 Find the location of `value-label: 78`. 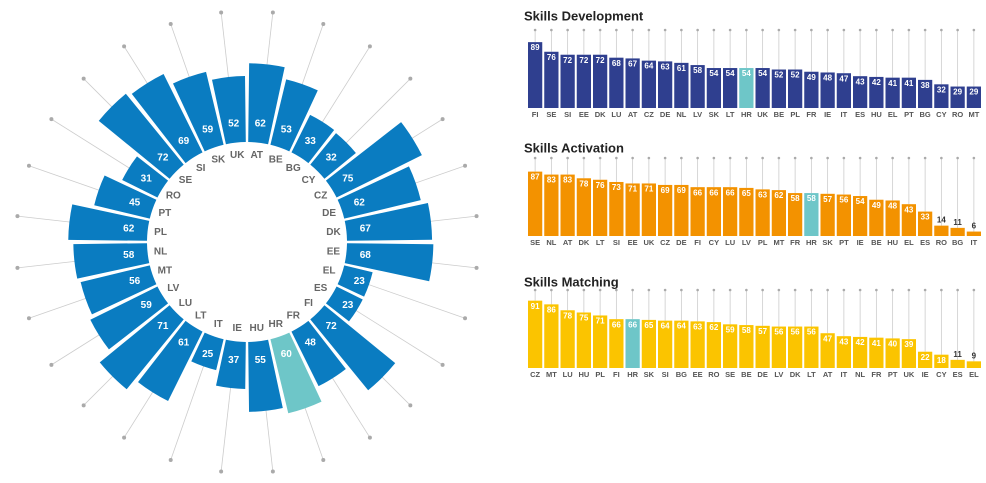

value-label: 78 is located at coordinates (567, 315).